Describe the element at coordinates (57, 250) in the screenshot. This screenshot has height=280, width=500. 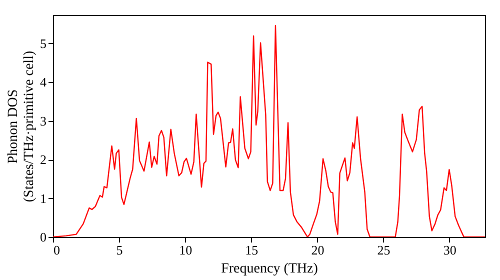
I see `x-tick-label: 0` at that location.